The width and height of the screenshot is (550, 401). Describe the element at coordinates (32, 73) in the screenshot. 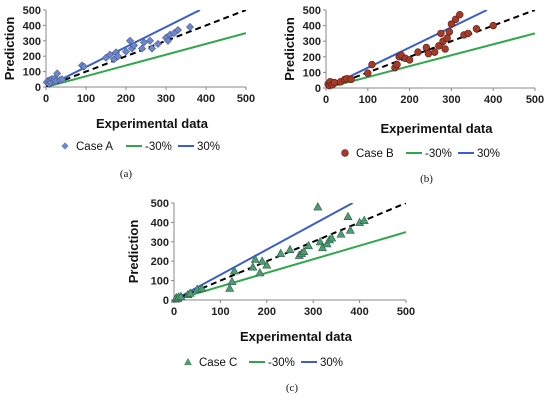

I see `y-tick-label: 100` at that location.